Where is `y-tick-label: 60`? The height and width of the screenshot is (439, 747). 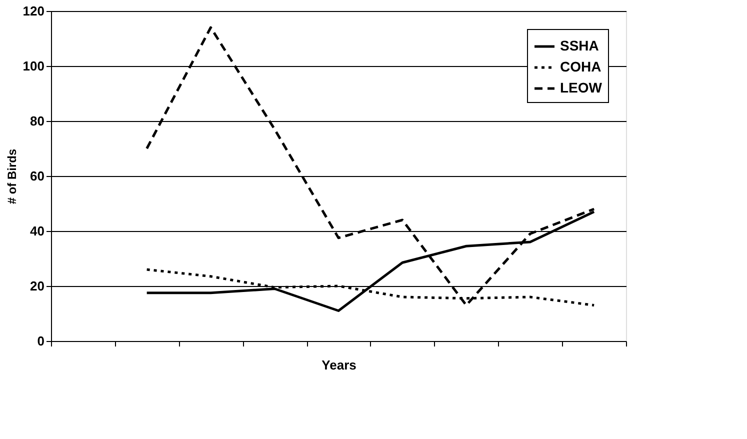
y-tick-label: 60 is located at coordinates (37, 176).